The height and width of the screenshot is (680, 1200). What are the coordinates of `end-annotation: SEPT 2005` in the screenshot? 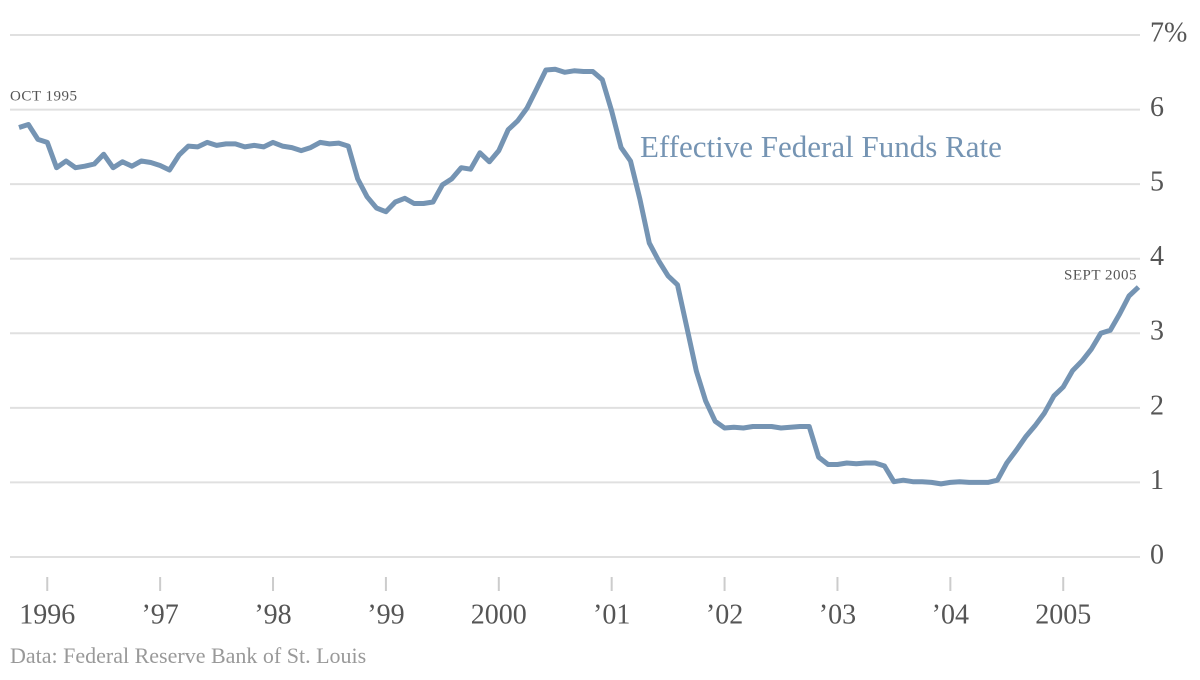 It's located at (1100, 275).